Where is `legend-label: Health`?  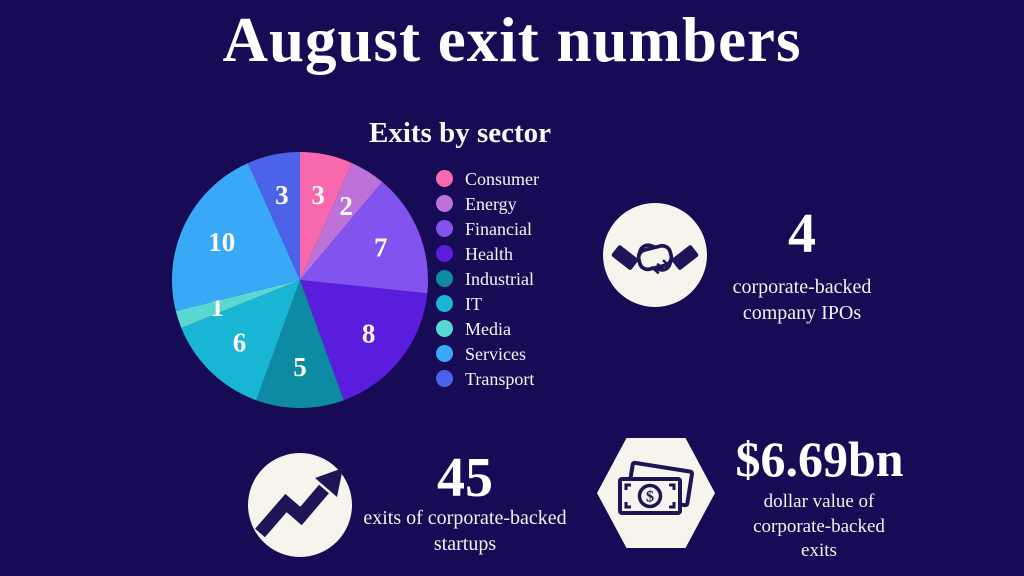 legend-label: Health is located at coordinates (489, 253).